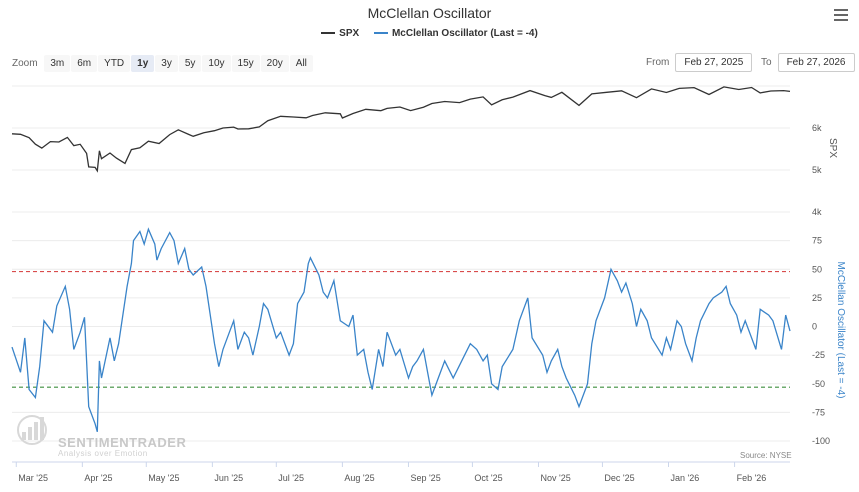 Image resolution: width=859 pixels, height=492 pixels. Describe the element at coordinates (814, 327) in the screenshot. I see `y-tick-osc: 0` at that location.